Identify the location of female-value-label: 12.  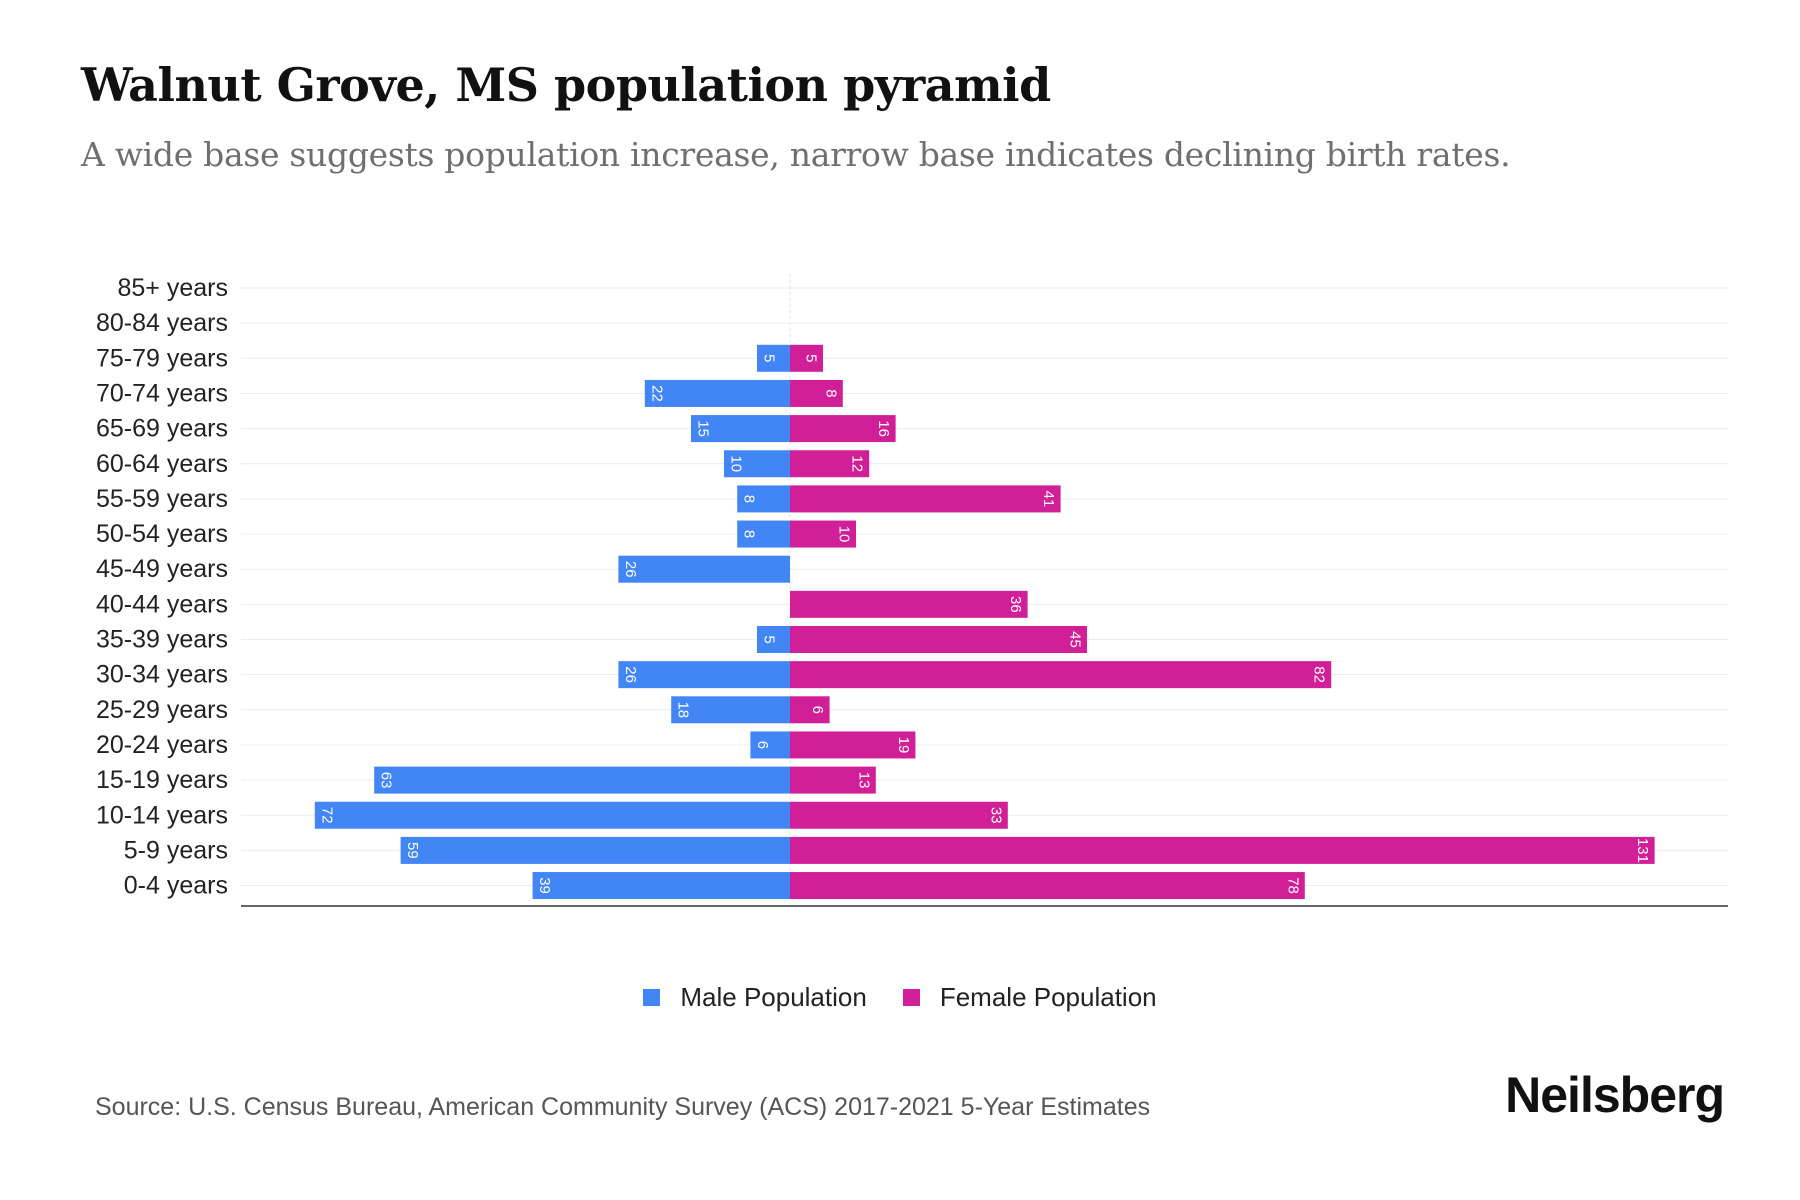
(857, 463).